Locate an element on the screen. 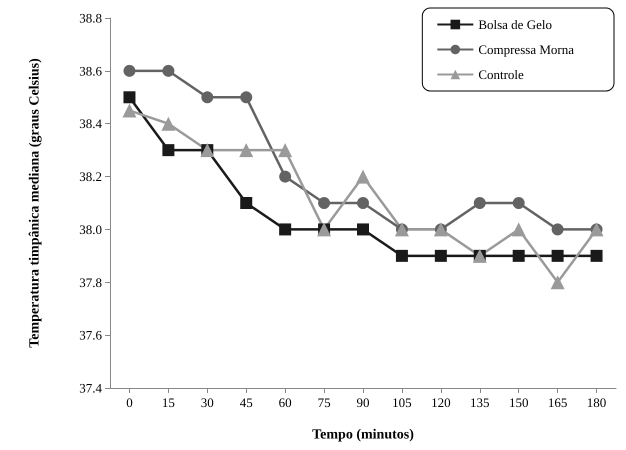  x-tick-label: 75 is located at coordinates (324, 402).